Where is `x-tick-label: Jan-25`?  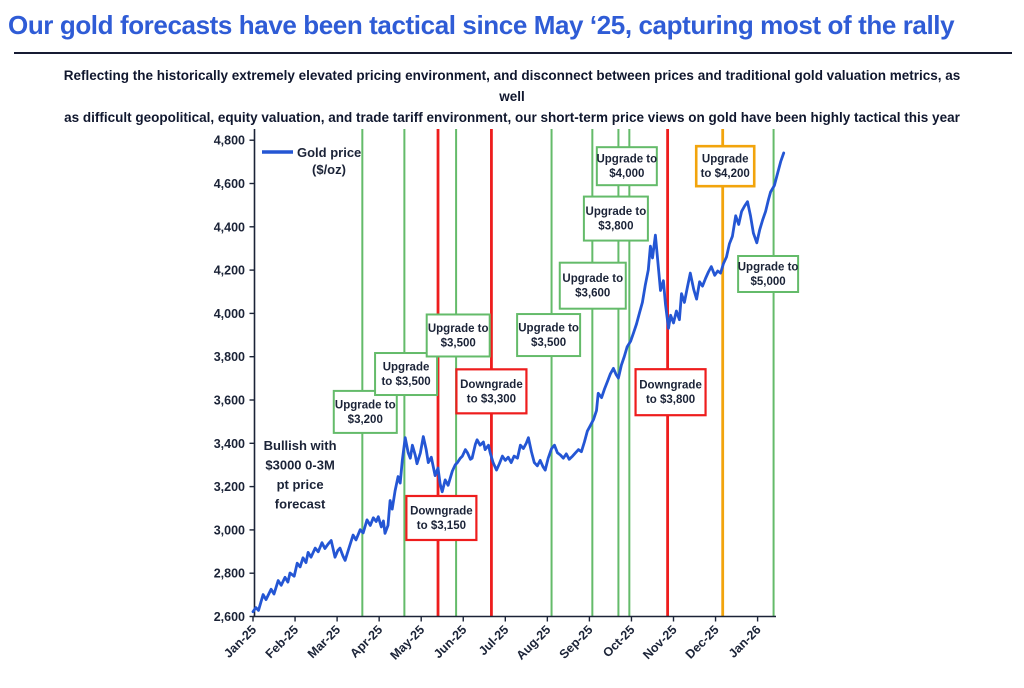
x-tick-label: Jan-25 is located at coordinates (240, 642).